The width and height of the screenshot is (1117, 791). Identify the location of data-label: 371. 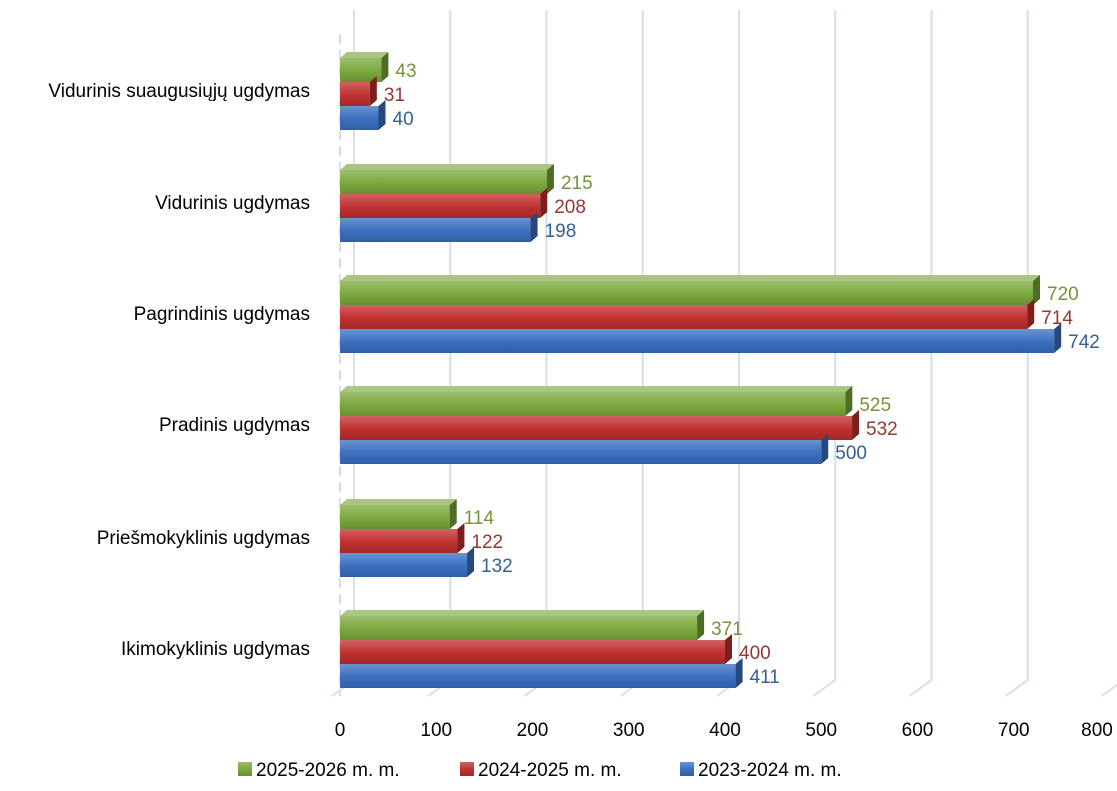
(727, 629).